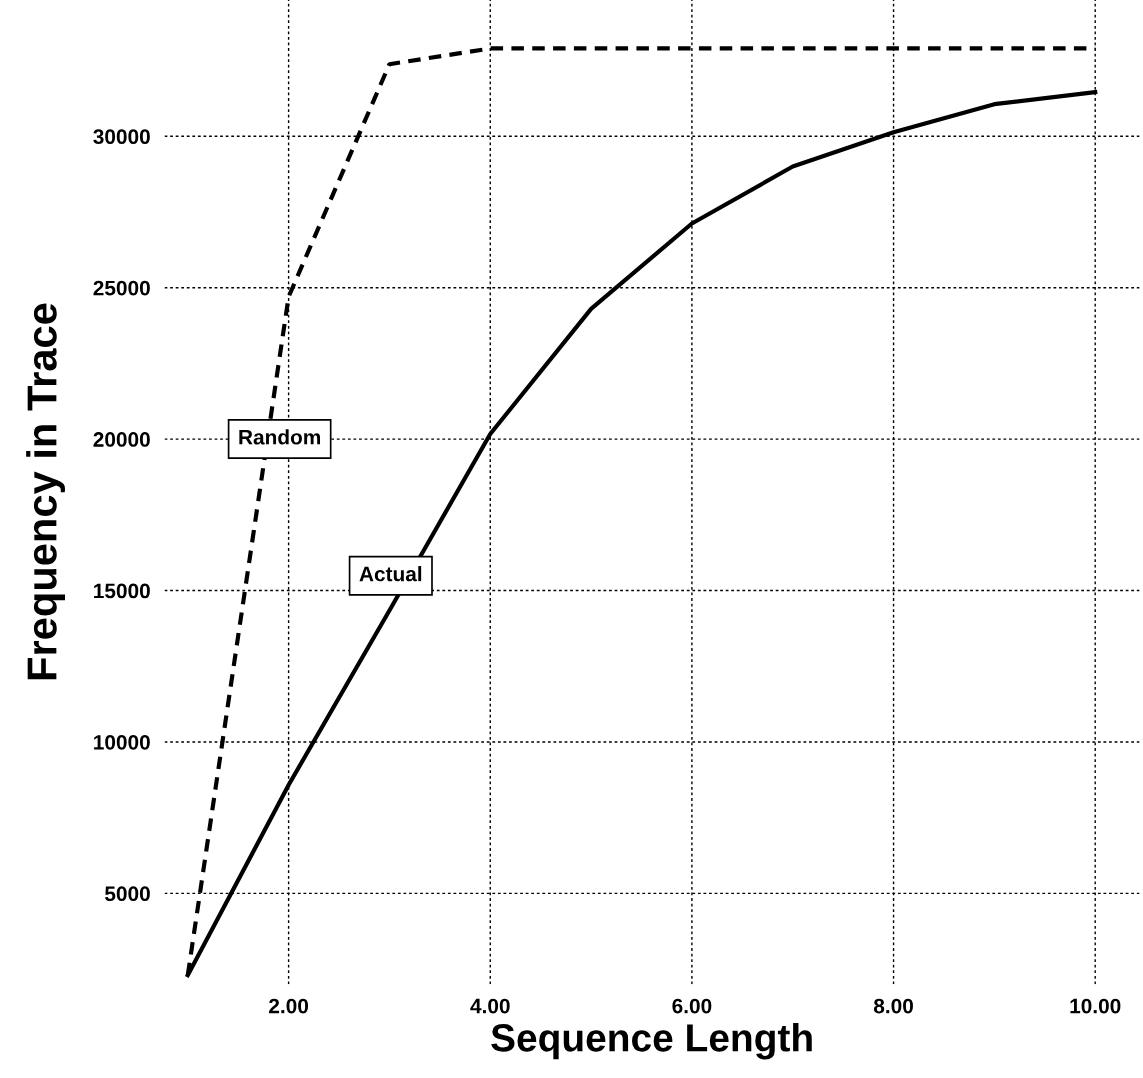 The width and height of the screenshot is (1143, 1078). I want to click on series-label: Random, so click(280, 437).